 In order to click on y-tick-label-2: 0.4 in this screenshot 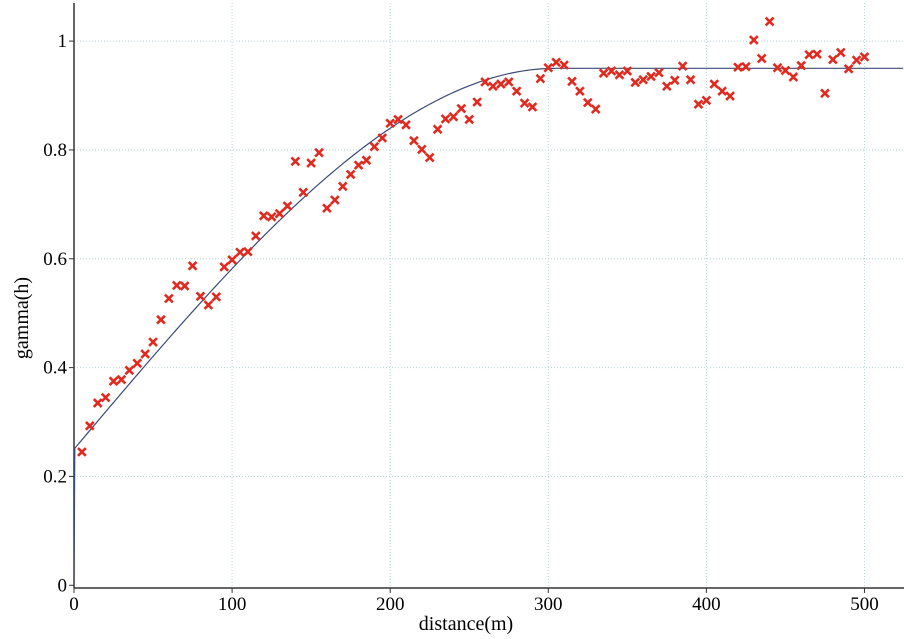, I will do `click(55, 368)`.